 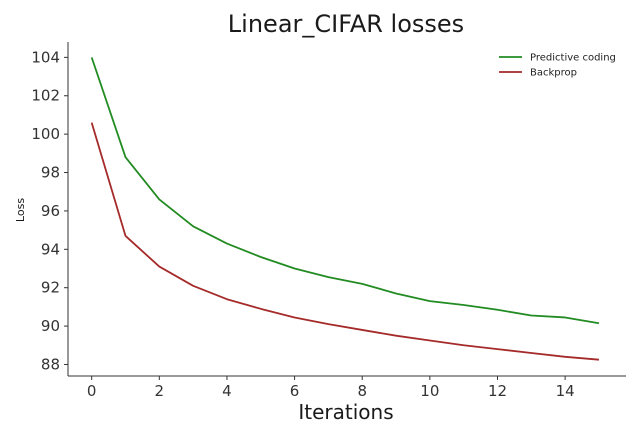 I want to click on x-tick-label: 12, so click(x=497, y=391).